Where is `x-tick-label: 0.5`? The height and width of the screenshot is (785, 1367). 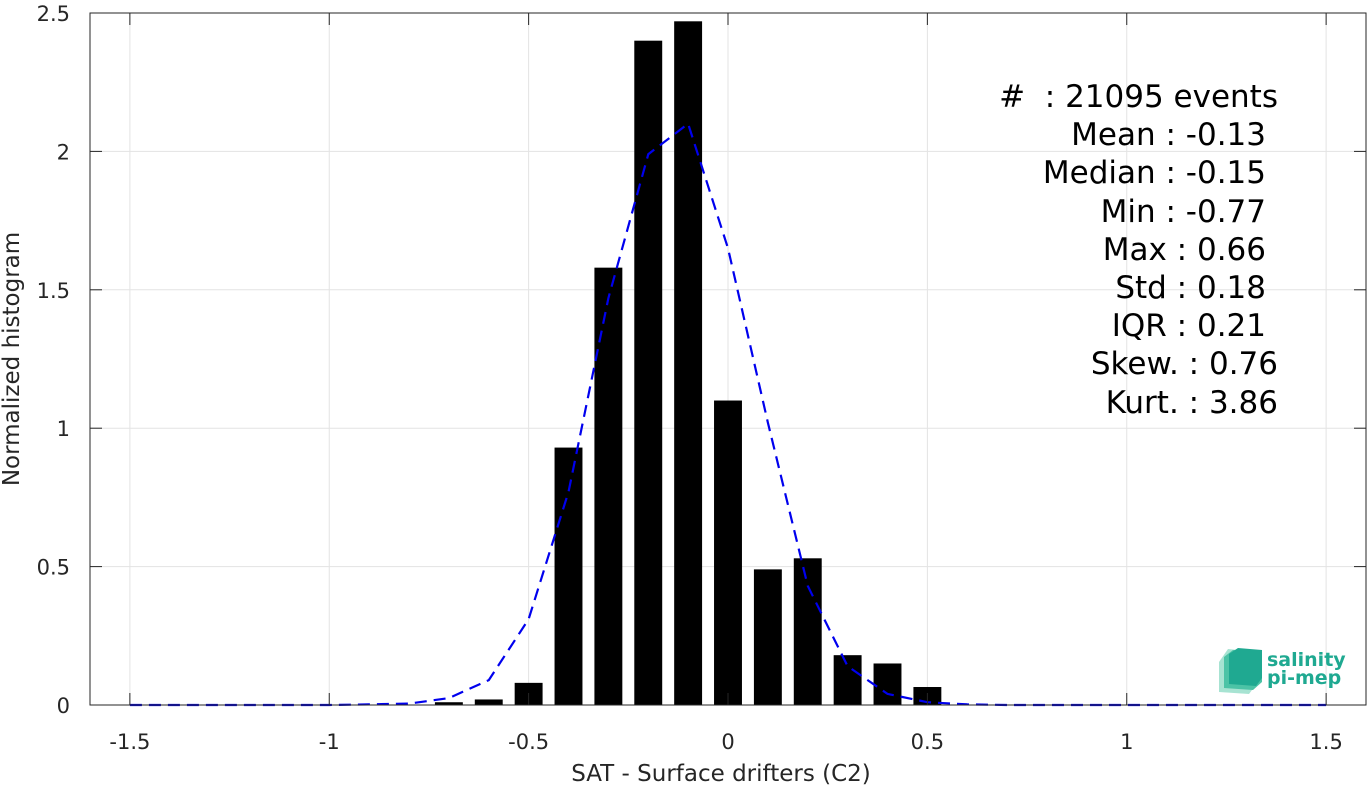 x-tick-label: 0.5 is located at coordinates (927, 742).